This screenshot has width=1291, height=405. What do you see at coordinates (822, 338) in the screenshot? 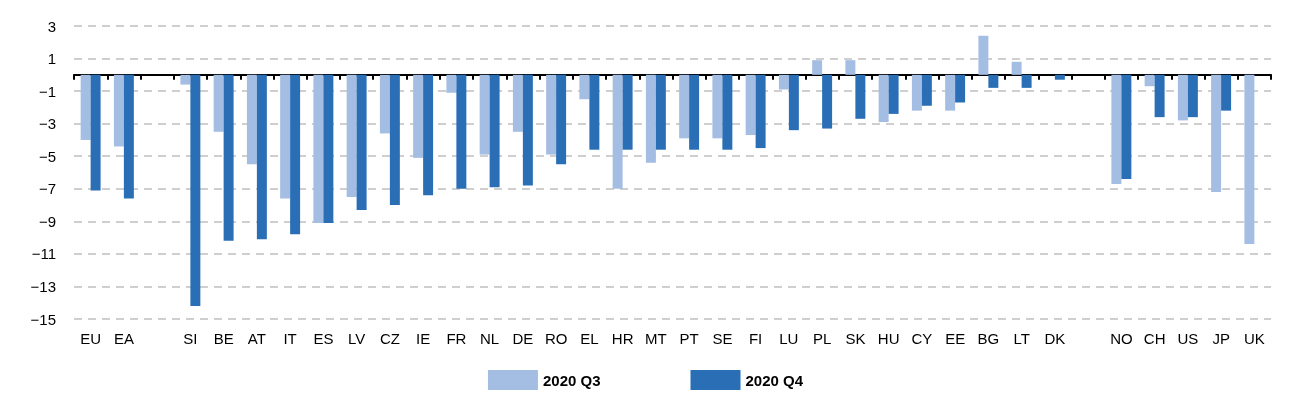
I see `x-tick-label: PL` at bounding box center [822, 338].